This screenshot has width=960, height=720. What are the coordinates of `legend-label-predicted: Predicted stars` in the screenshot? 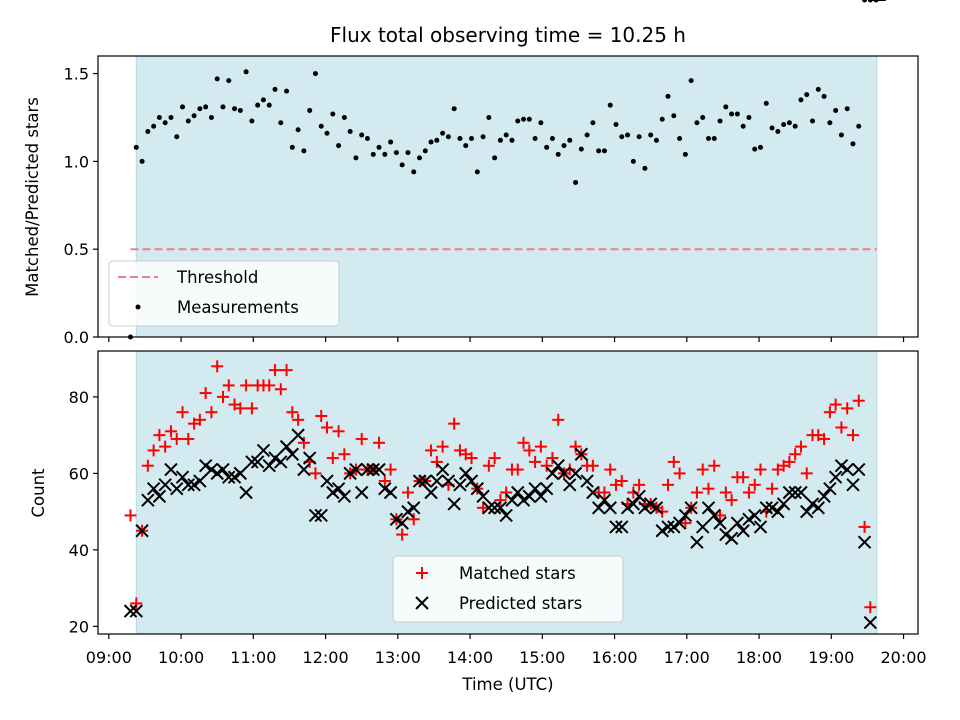 It's located at (520, 603).